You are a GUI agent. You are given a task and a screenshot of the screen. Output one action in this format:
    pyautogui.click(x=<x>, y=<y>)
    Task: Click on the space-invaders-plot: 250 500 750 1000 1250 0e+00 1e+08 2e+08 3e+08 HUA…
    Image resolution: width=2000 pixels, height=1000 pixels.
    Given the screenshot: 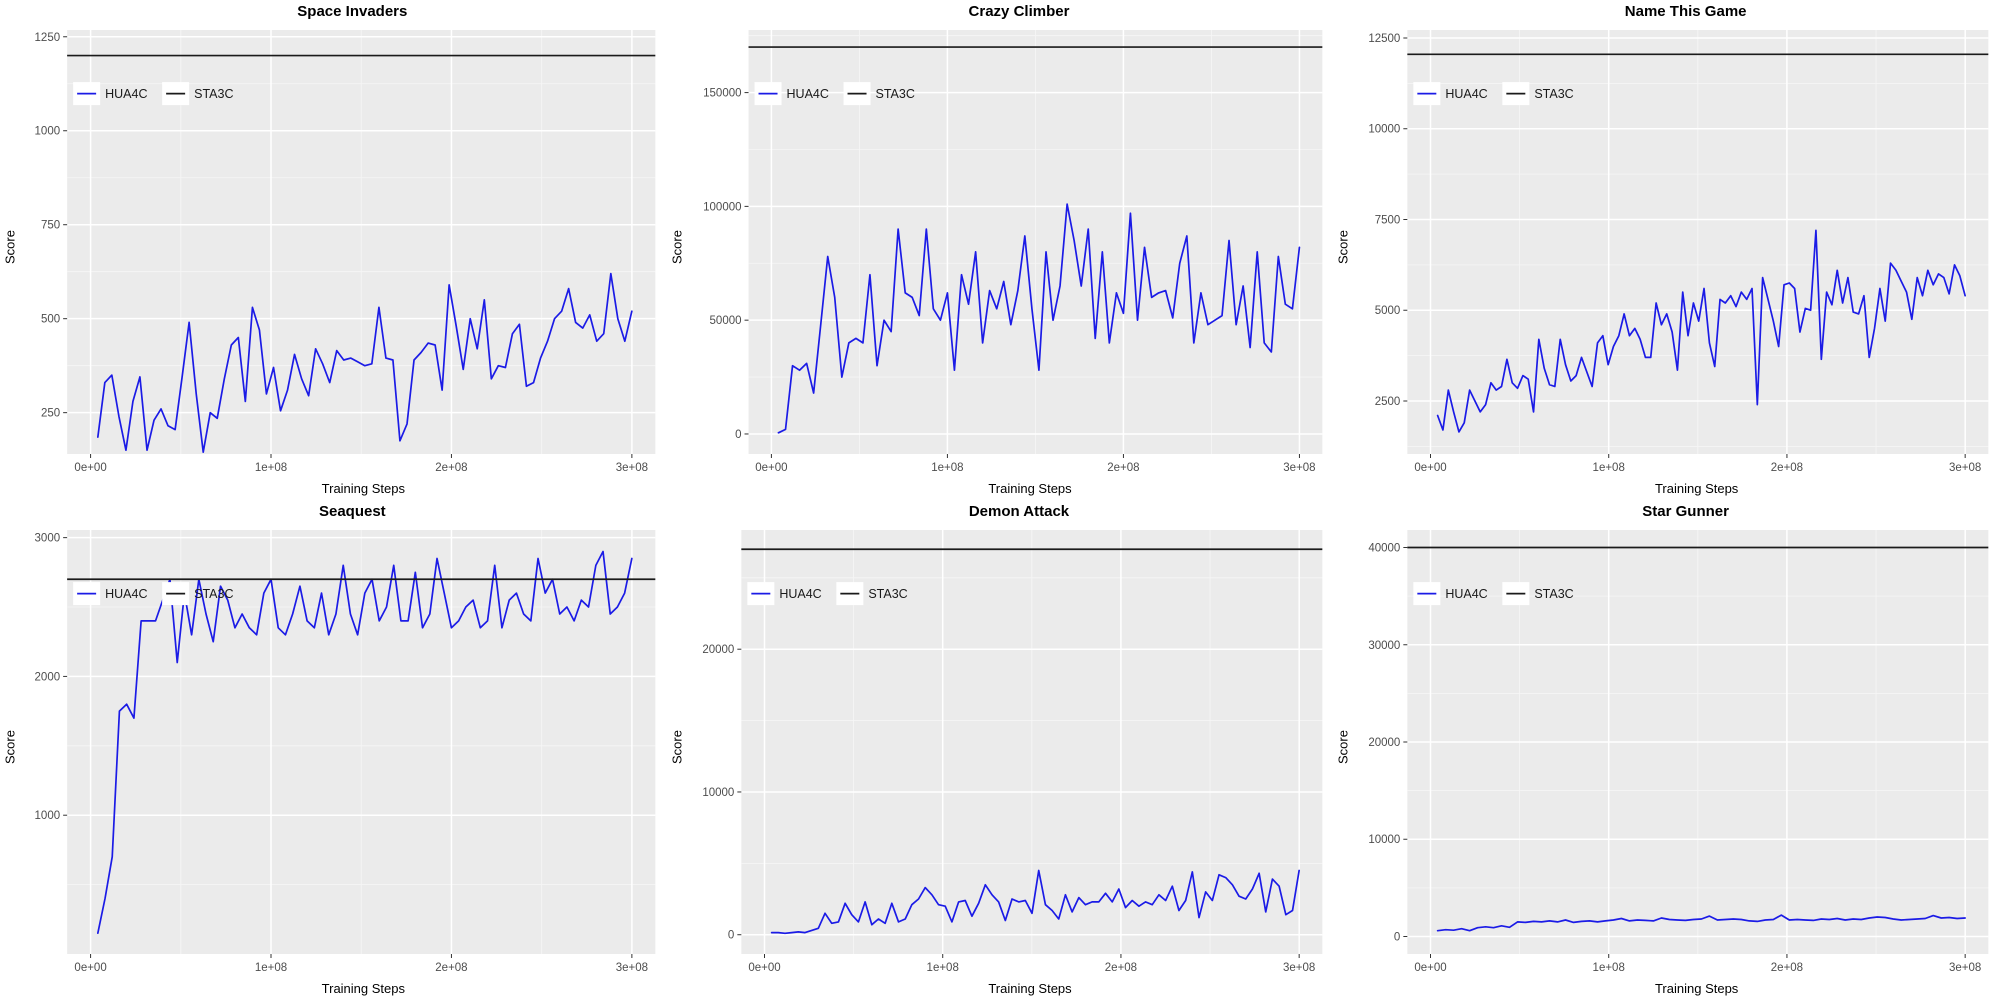 What is the action you would take?
    pyautogui.click(x=345, y=252)
    